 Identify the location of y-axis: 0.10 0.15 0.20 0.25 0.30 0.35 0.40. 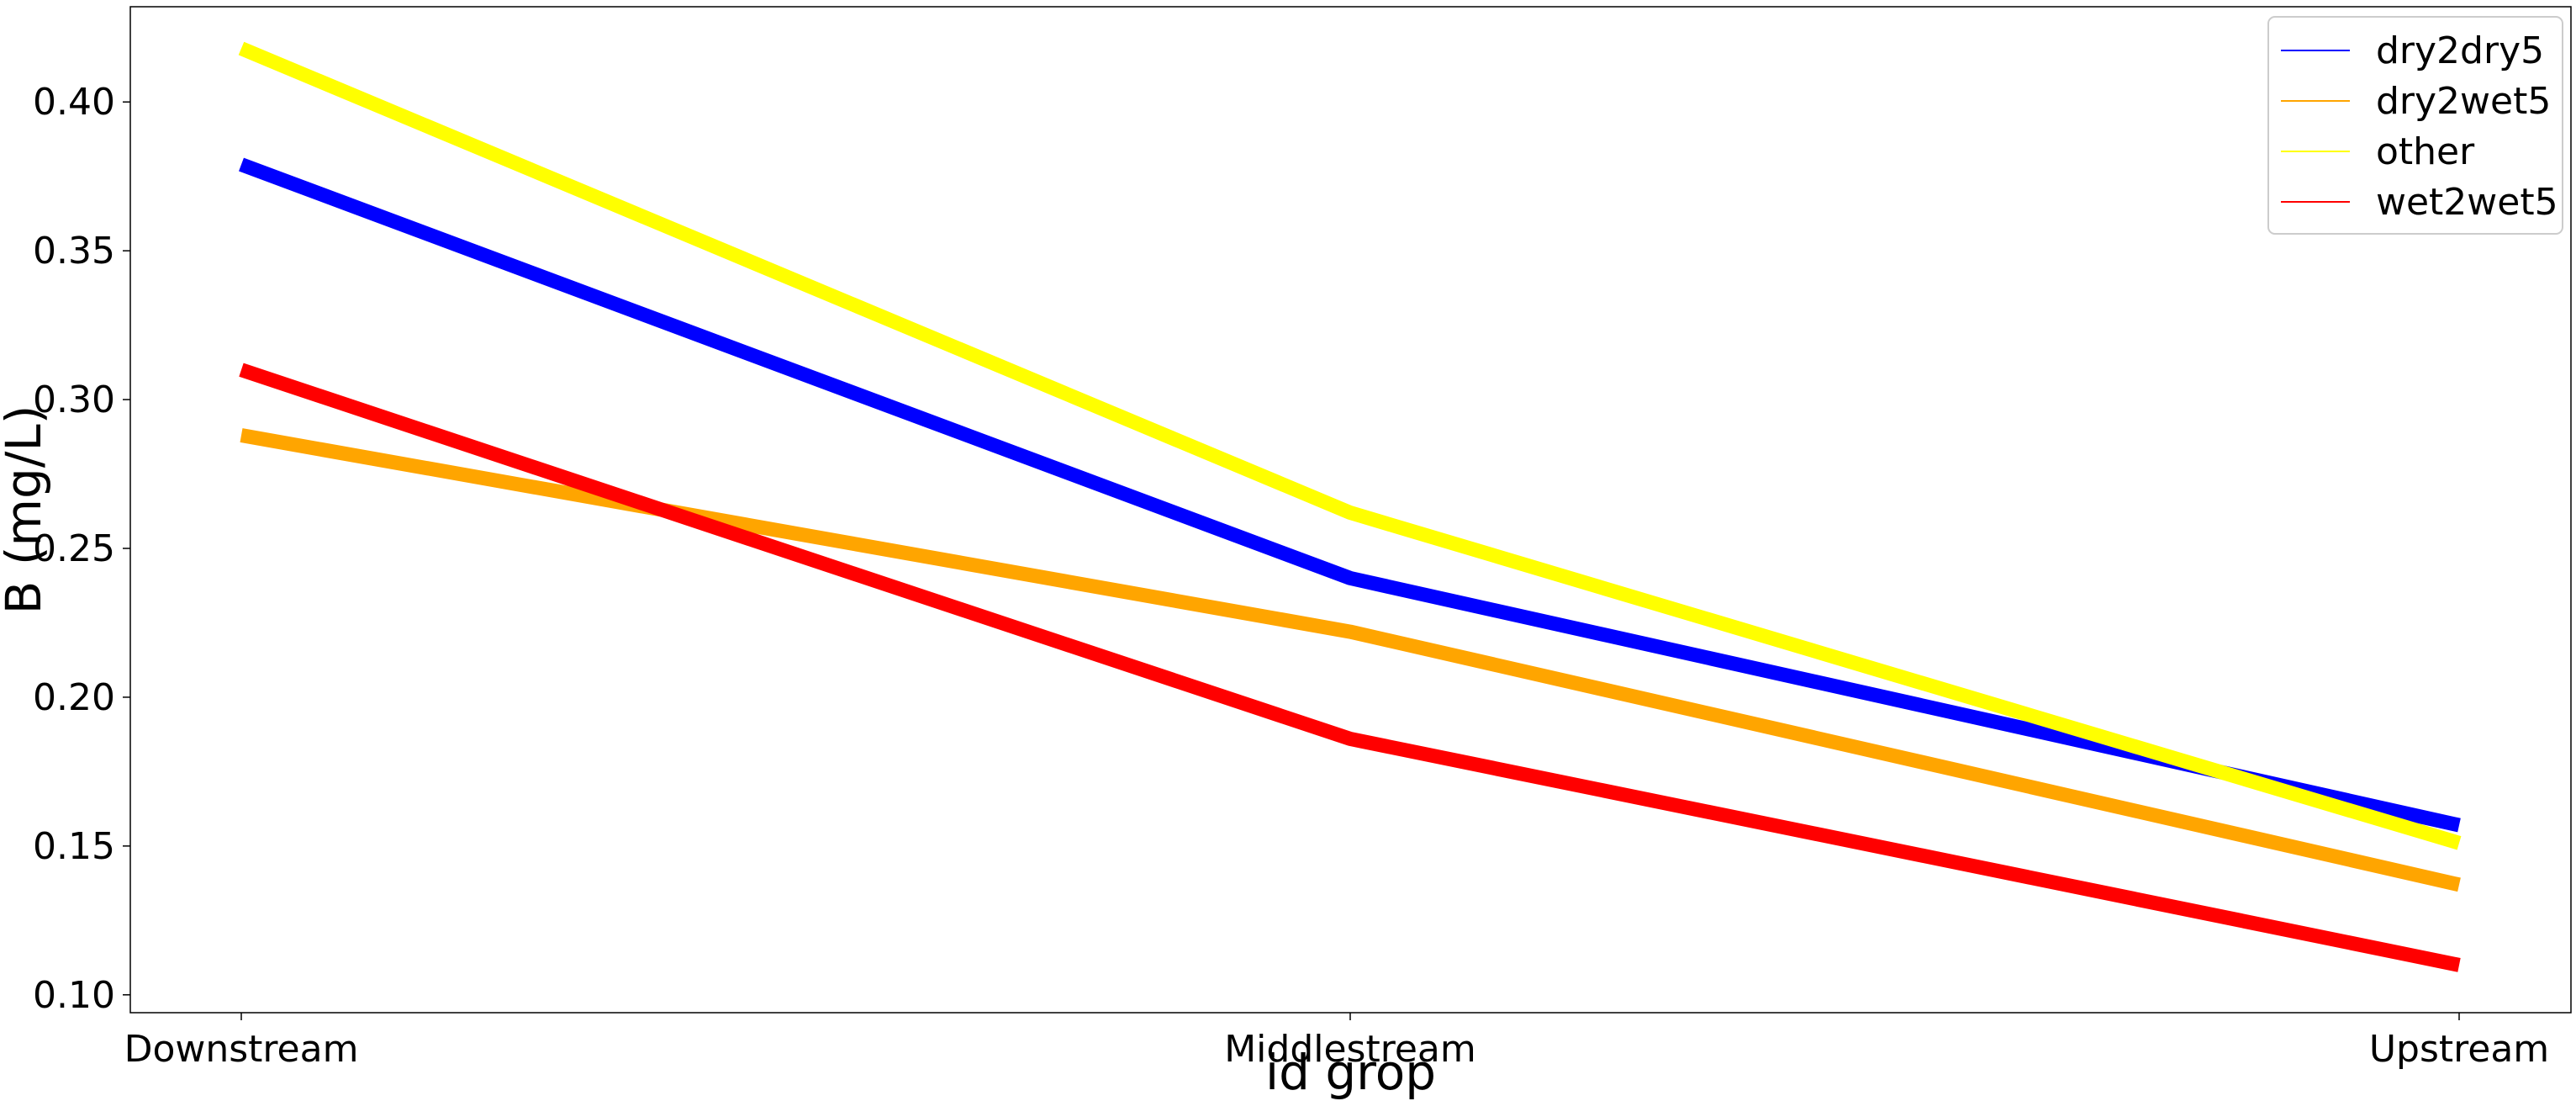
(81, 549).